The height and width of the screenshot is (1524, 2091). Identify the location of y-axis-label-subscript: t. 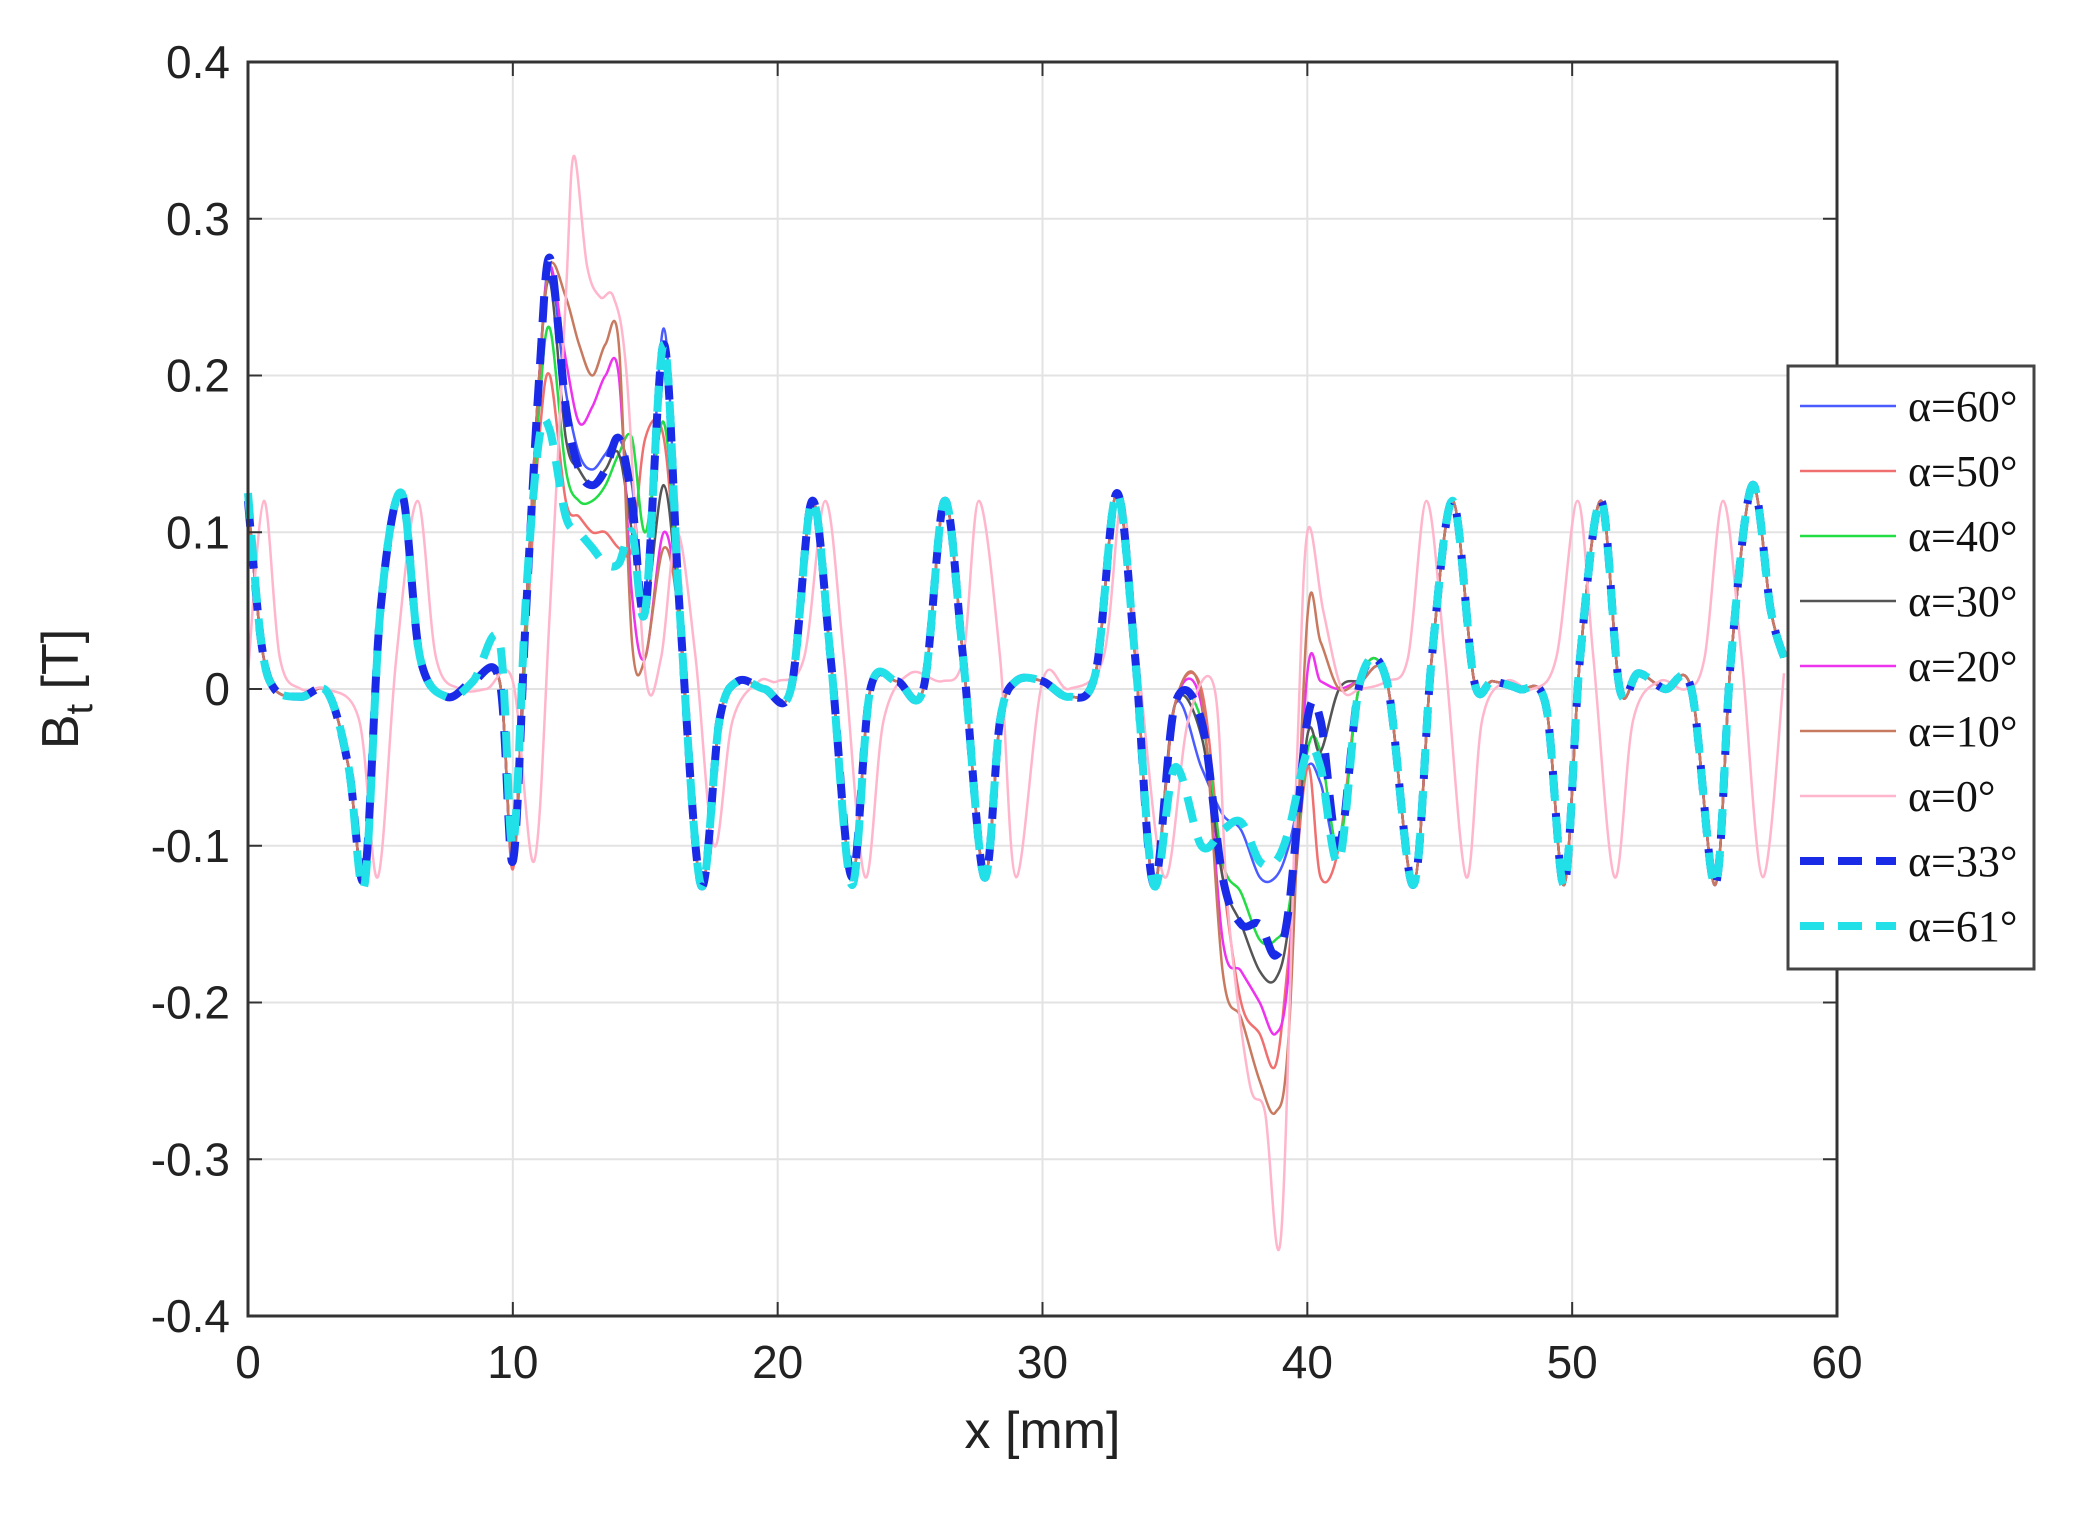
(80, 708).